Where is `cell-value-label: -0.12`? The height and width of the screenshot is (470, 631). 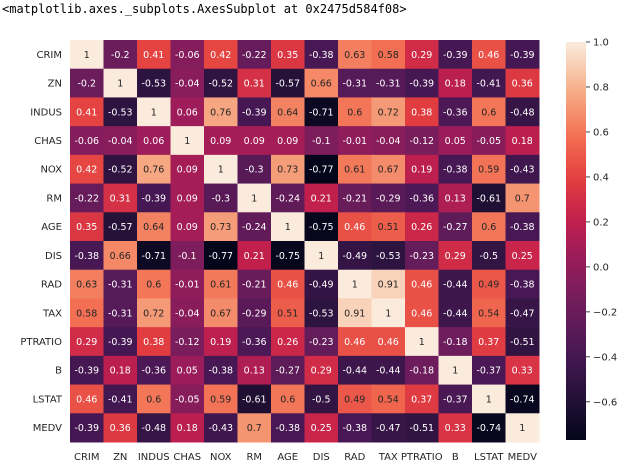
cell-value-label: -0.12 is located at coordinates (187, 342).